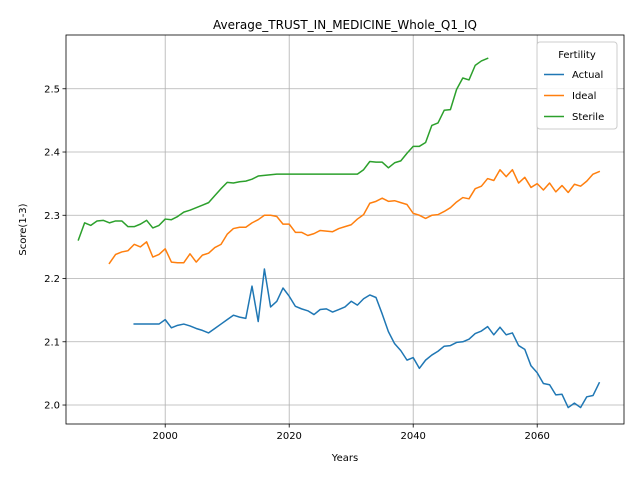 The image size is (640, 480). I want to click on legend: Fertility Actual Ideal Sterile, so click(577, 85).